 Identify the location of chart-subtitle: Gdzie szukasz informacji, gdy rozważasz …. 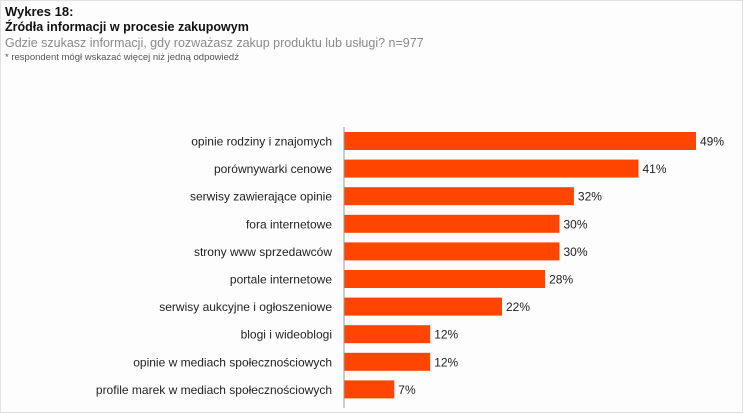
(214, 43).